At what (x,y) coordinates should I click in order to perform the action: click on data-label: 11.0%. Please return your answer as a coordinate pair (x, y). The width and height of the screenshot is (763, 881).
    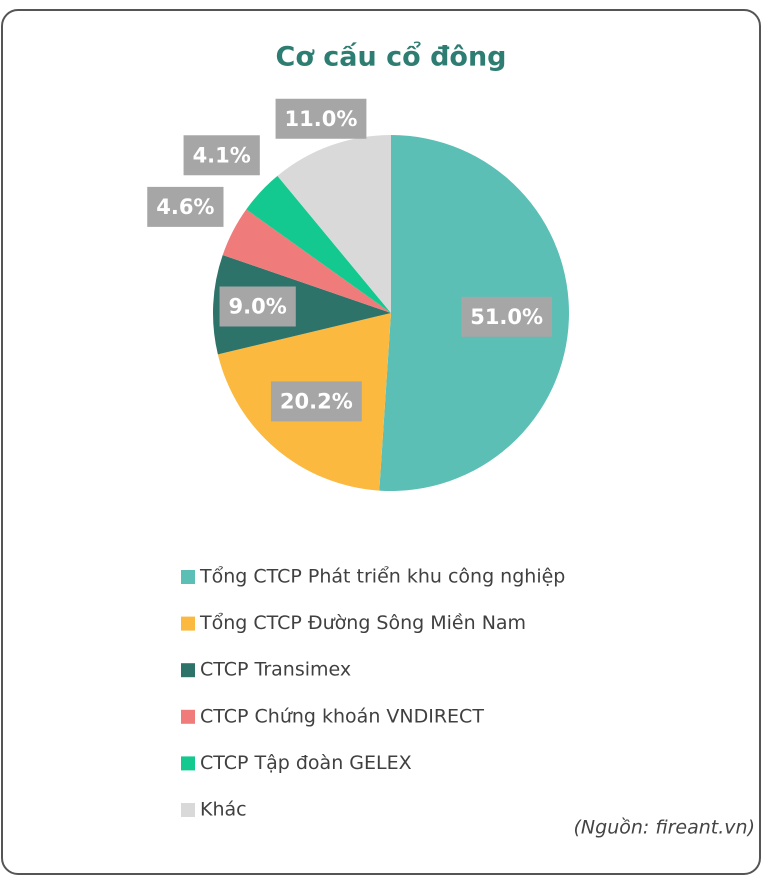
    Looking at the image, I should click on (321, 118).